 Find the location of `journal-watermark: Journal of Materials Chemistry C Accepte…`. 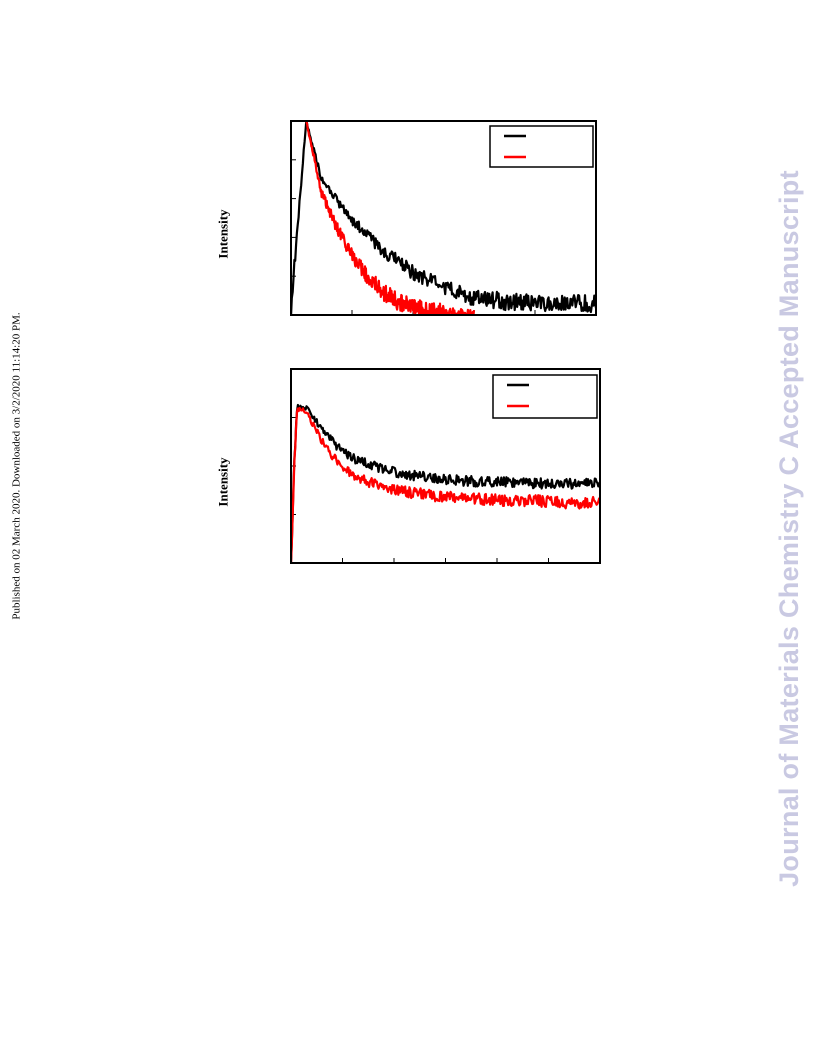

journal-watermark: Journal of Materials Chemistry C Accepte… is located at coordinates (789, 528).